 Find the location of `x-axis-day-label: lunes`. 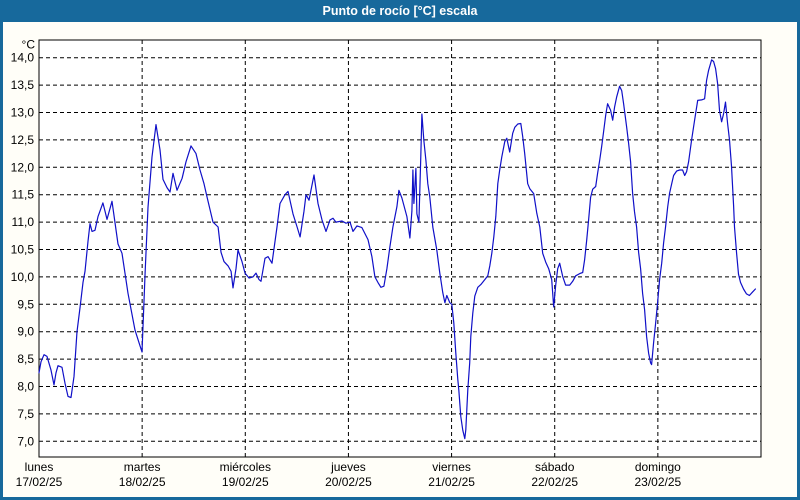

x-axis-day-label: lunes is located at coordinates (39, 467).